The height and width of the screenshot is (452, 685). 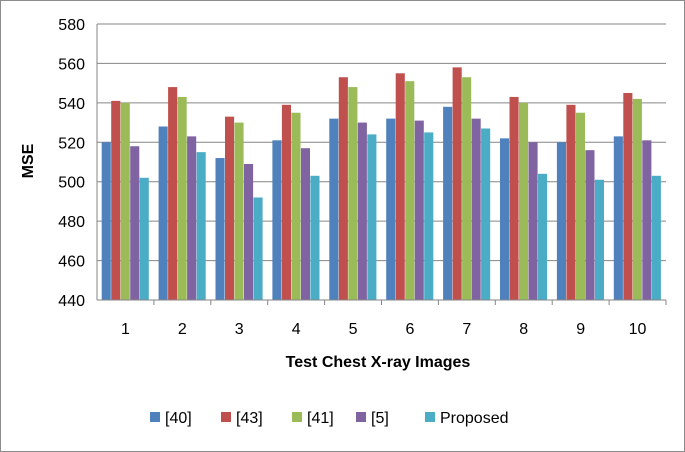 What do you see at coordinates (71, 64) in the screenshot?
I see `y-tick-label: 560` at bounding box center [71, 64].